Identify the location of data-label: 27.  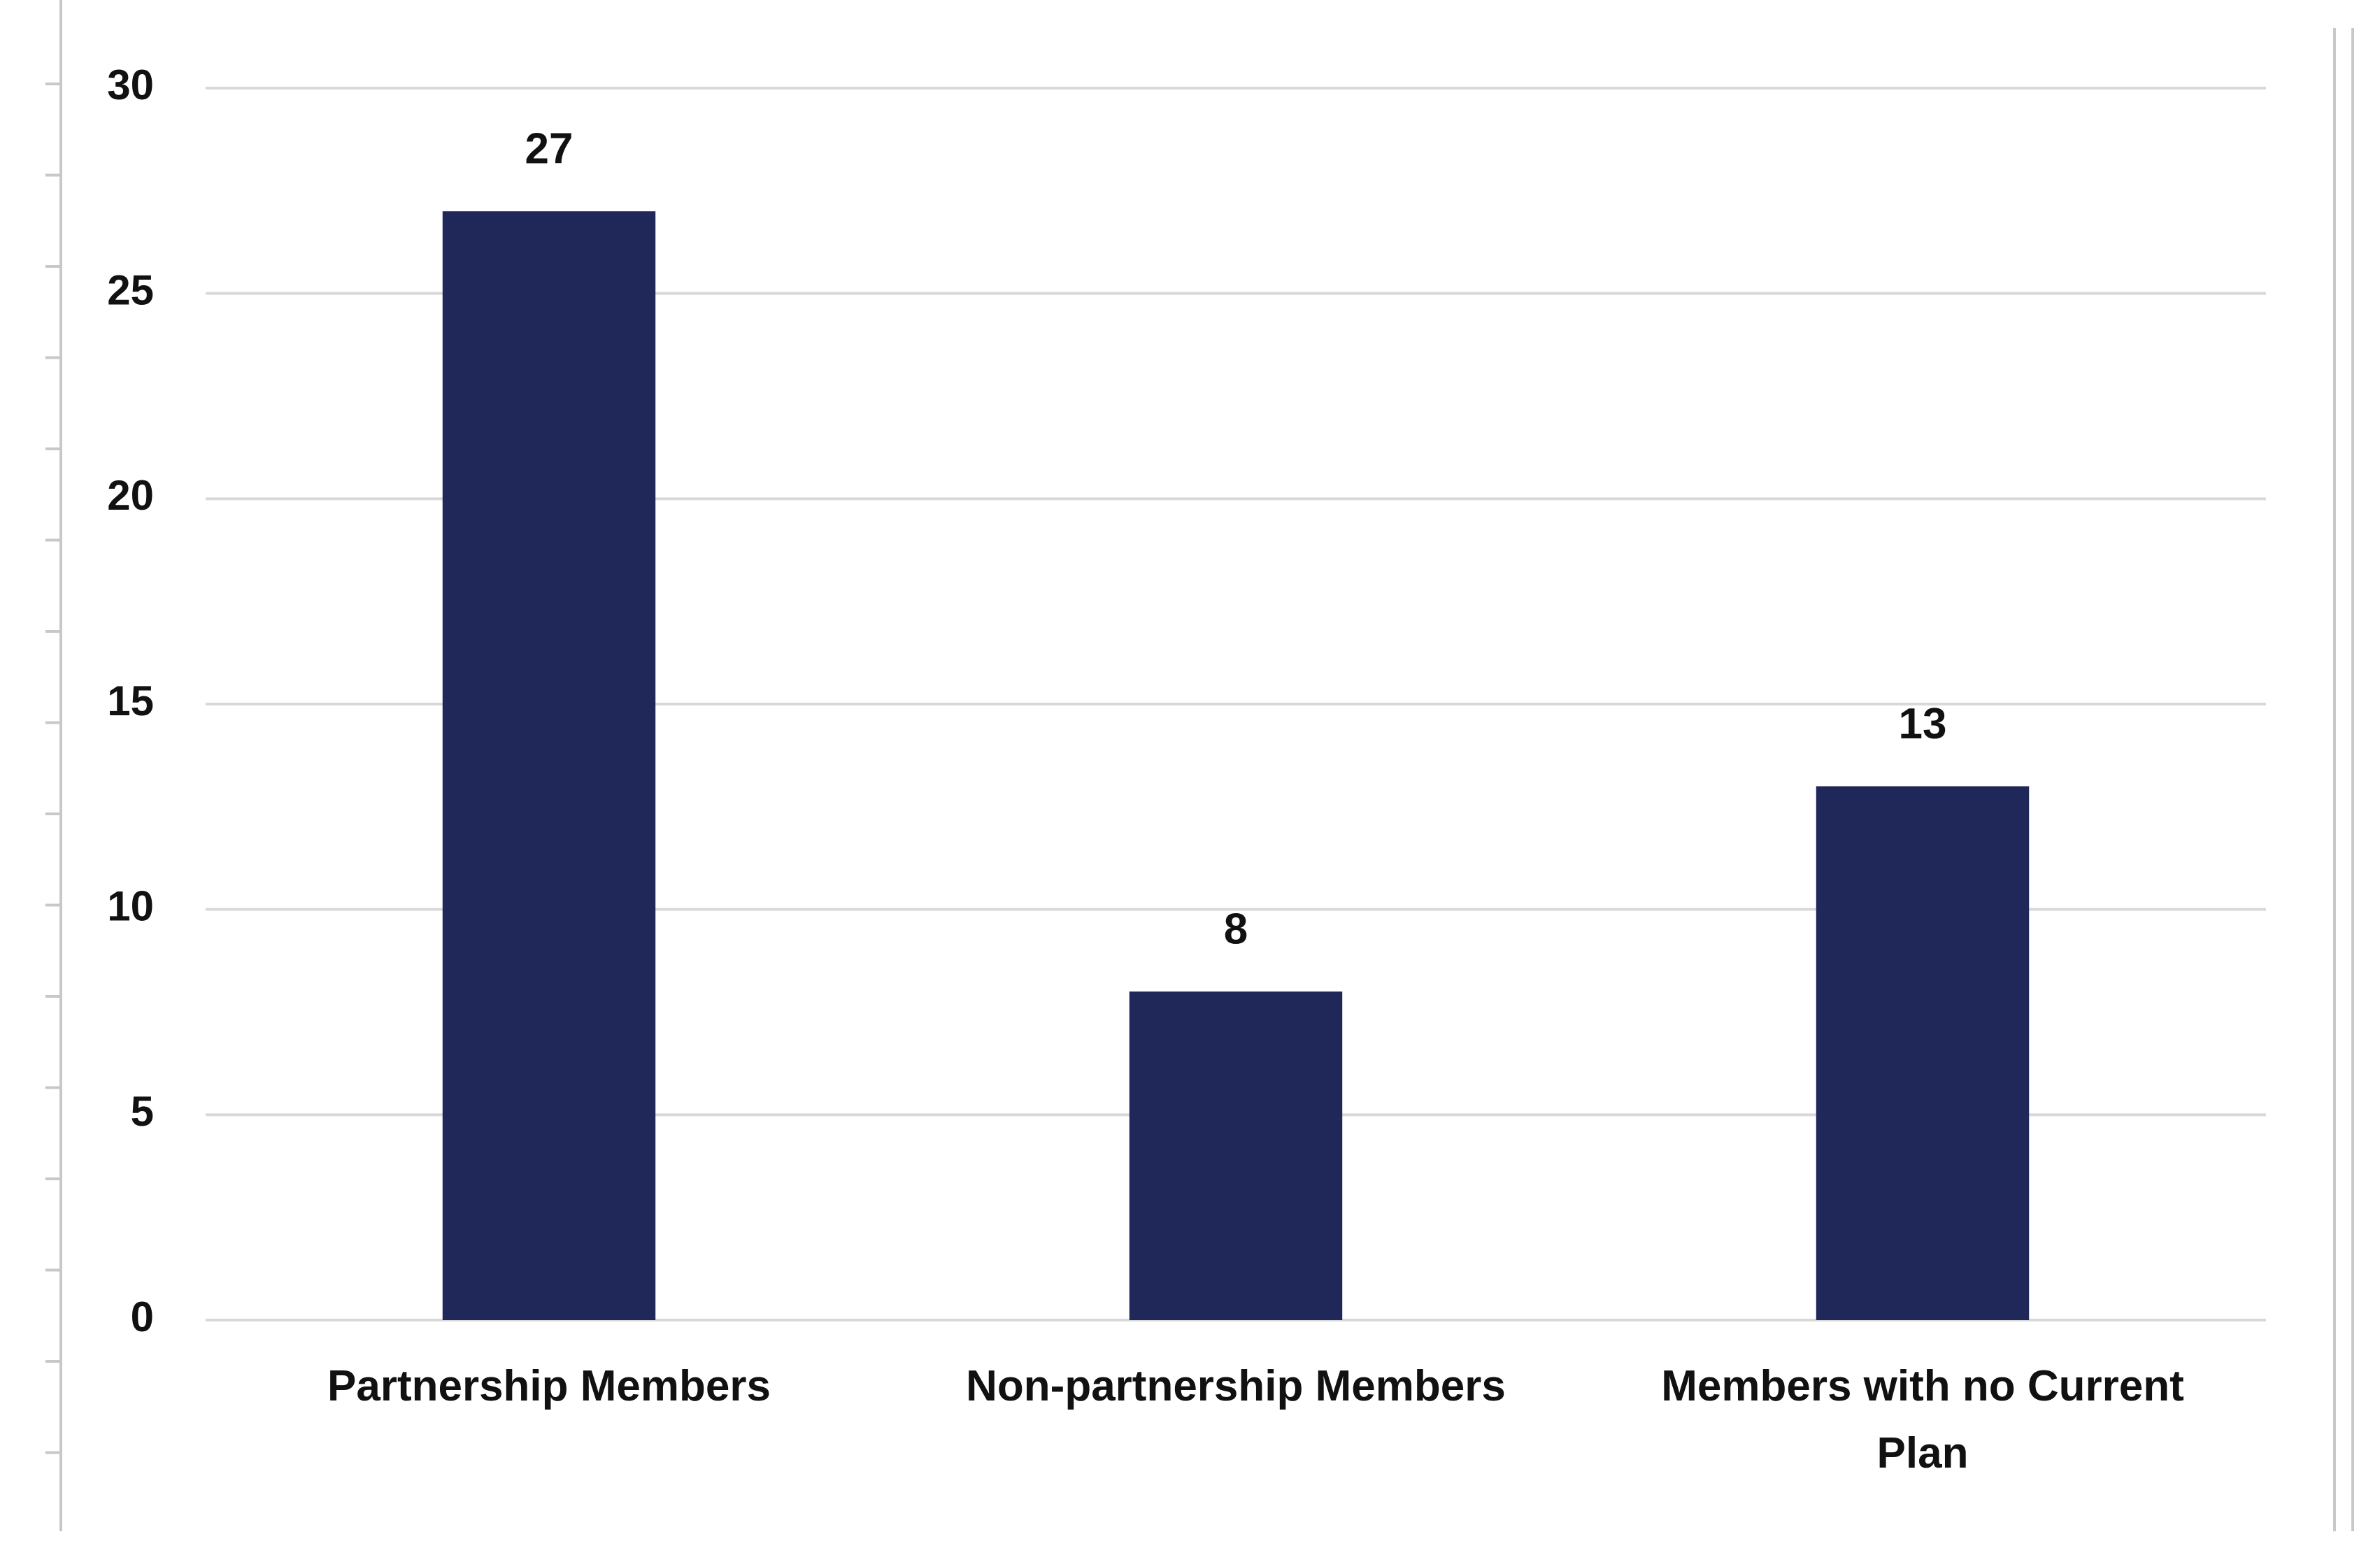
(549, 149).